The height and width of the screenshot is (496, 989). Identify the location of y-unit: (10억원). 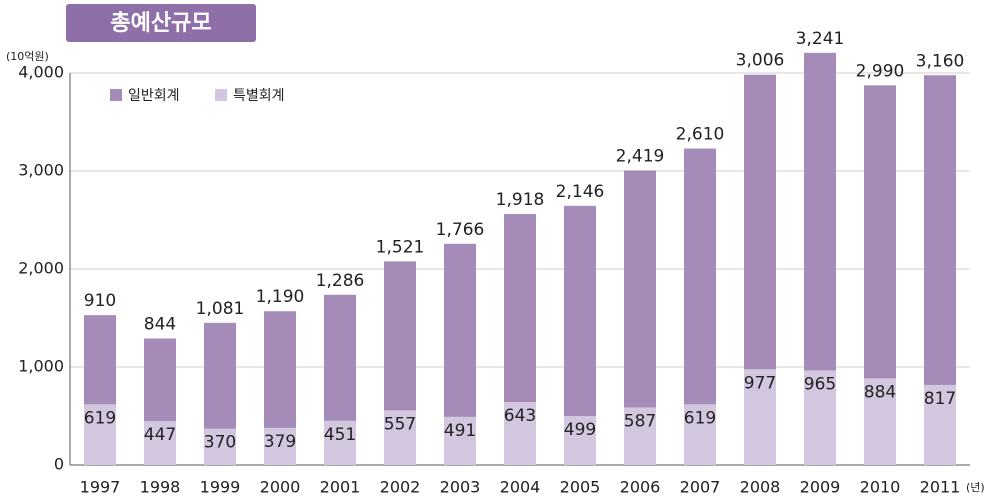
(27, 56).